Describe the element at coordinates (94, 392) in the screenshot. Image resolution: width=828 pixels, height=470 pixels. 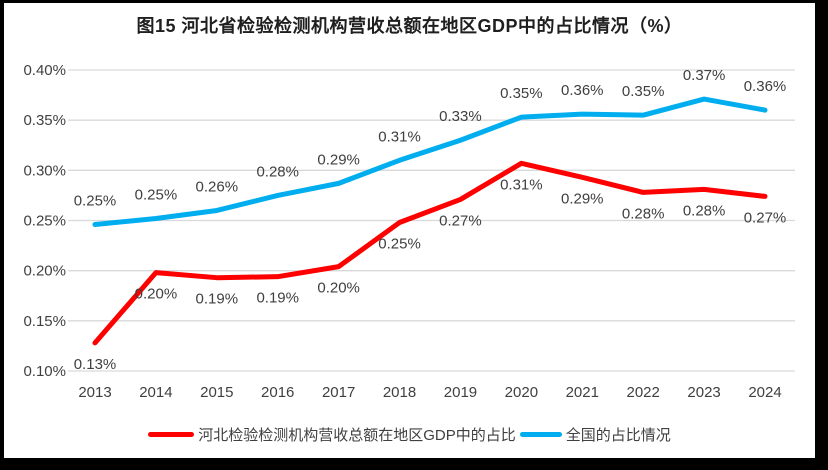
I see `x-axis-tick-label: 2013` at that location.